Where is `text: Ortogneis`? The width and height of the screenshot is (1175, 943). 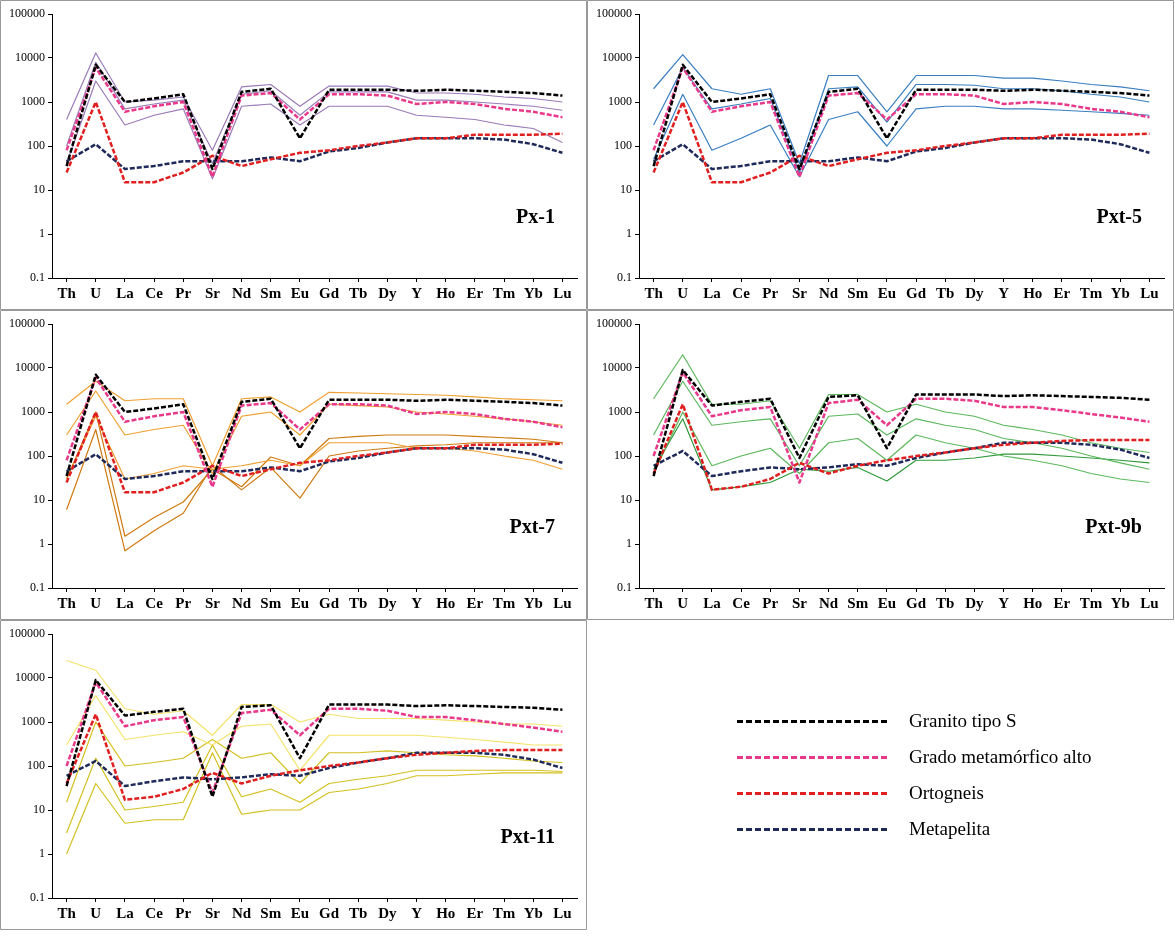 text: Ortogneis is located at coordinates (946, 793).